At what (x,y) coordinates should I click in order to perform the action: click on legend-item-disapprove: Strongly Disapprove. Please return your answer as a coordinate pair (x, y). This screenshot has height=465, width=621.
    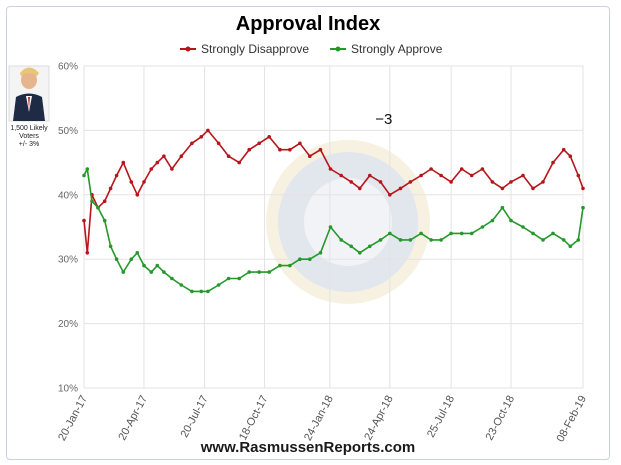
    Looking at the image, I should click on (244, 49).